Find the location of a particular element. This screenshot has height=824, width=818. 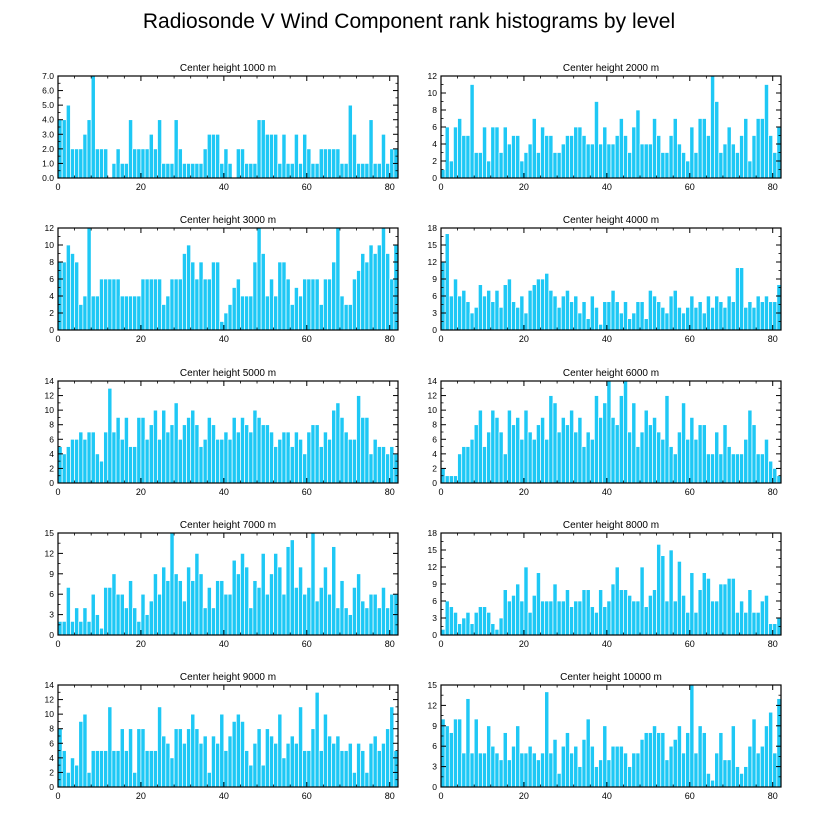

y-tick-label: 8 is located at coordinates (434, 425).